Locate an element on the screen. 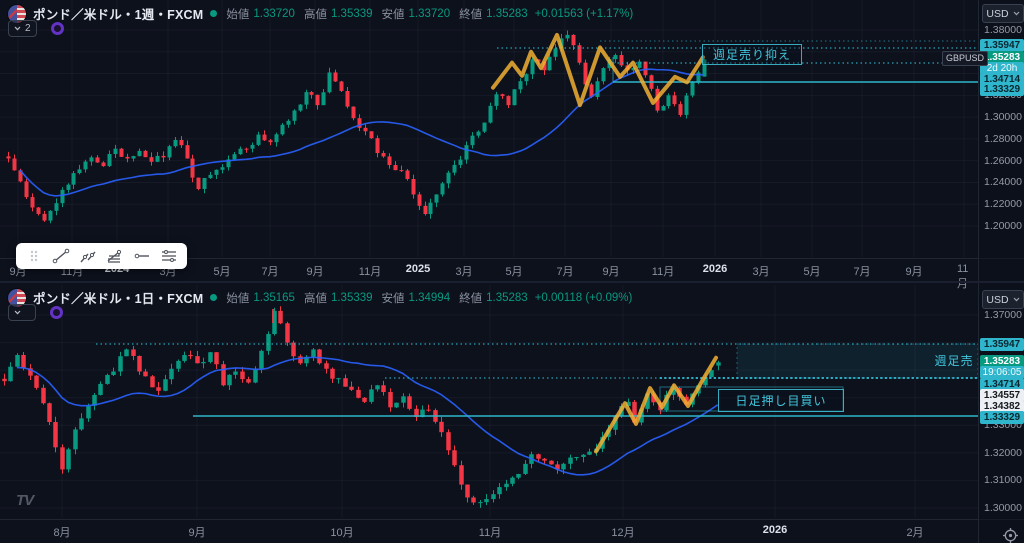 This screenshot has height=543, width=1024. close-label: 終値 is located at coordinates (471, 14).